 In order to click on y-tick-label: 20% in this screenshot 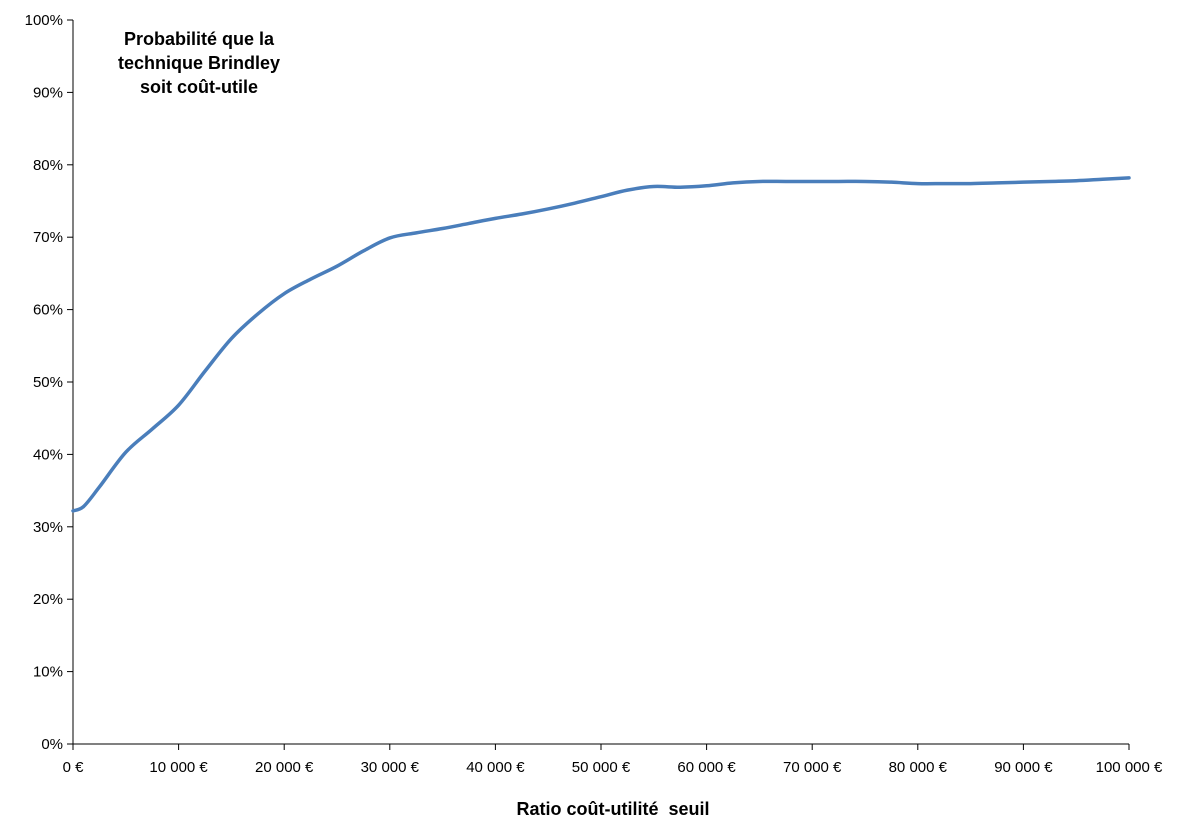, I will do `click(48, 599)`.